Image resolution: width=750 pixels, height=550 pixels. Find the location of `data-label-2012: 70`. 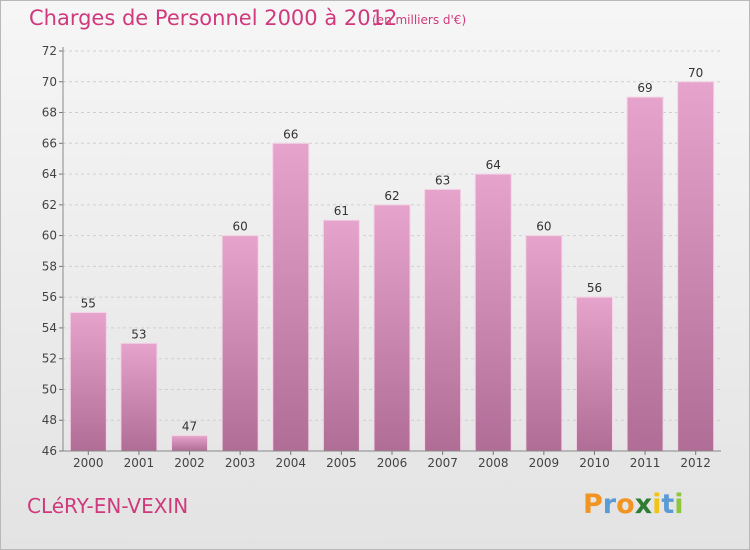

data-label-2012: 70 is located at coordinates (695, 73).